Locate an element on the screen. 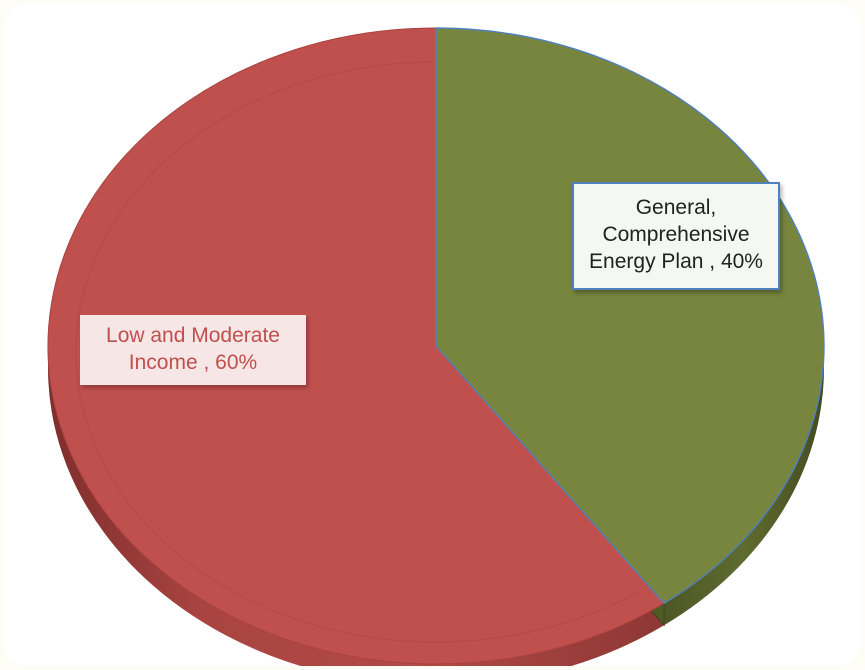 The height and width of the screenshot is (670, 865). slice-label-low-moderate-income: Low and Moderate Income , 60% is located at coordinates (193, 350).